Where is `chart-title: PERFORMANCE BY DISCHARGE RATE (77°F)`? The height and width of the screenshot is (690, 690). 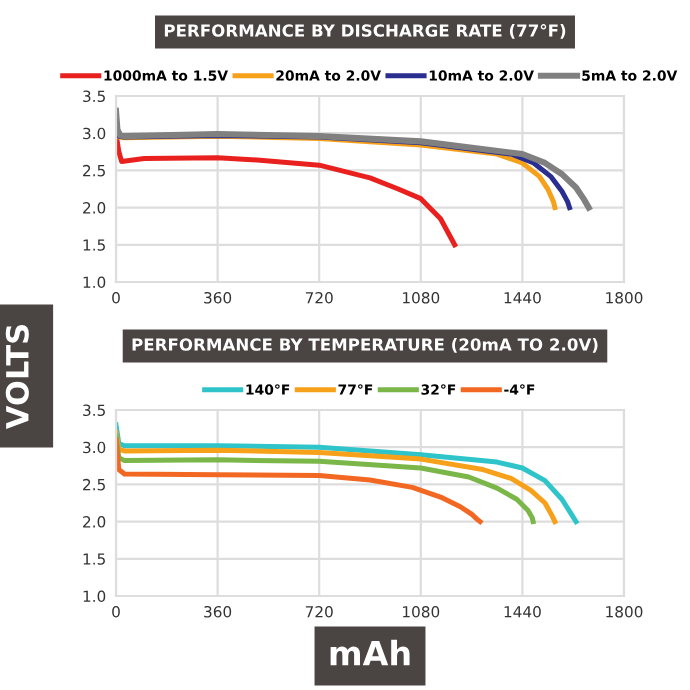
chart-title: PERFORMANCE BY DISCHARGE RATE (77°F) is located at coordinates (365, 31).